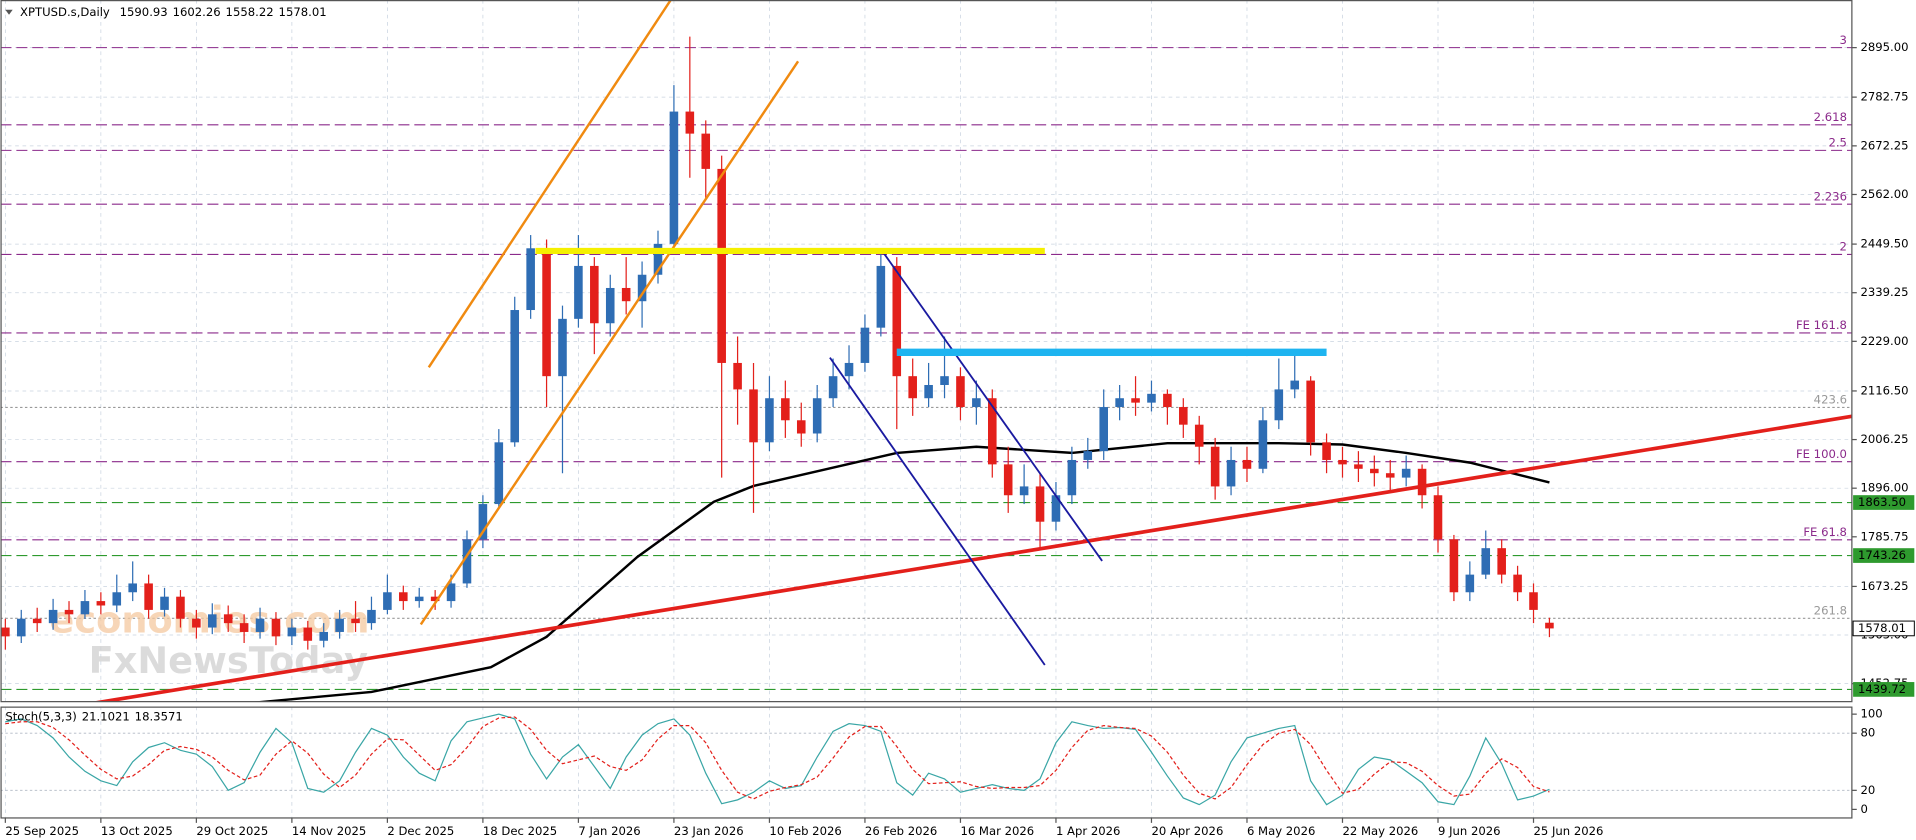 The width and height of the screenshot is (1916, 840). What do you see at coordinates (137, 831) in the screenshot?
I see `x-tick-label: 13 Oct 2025` at bounding box center [137, 831].